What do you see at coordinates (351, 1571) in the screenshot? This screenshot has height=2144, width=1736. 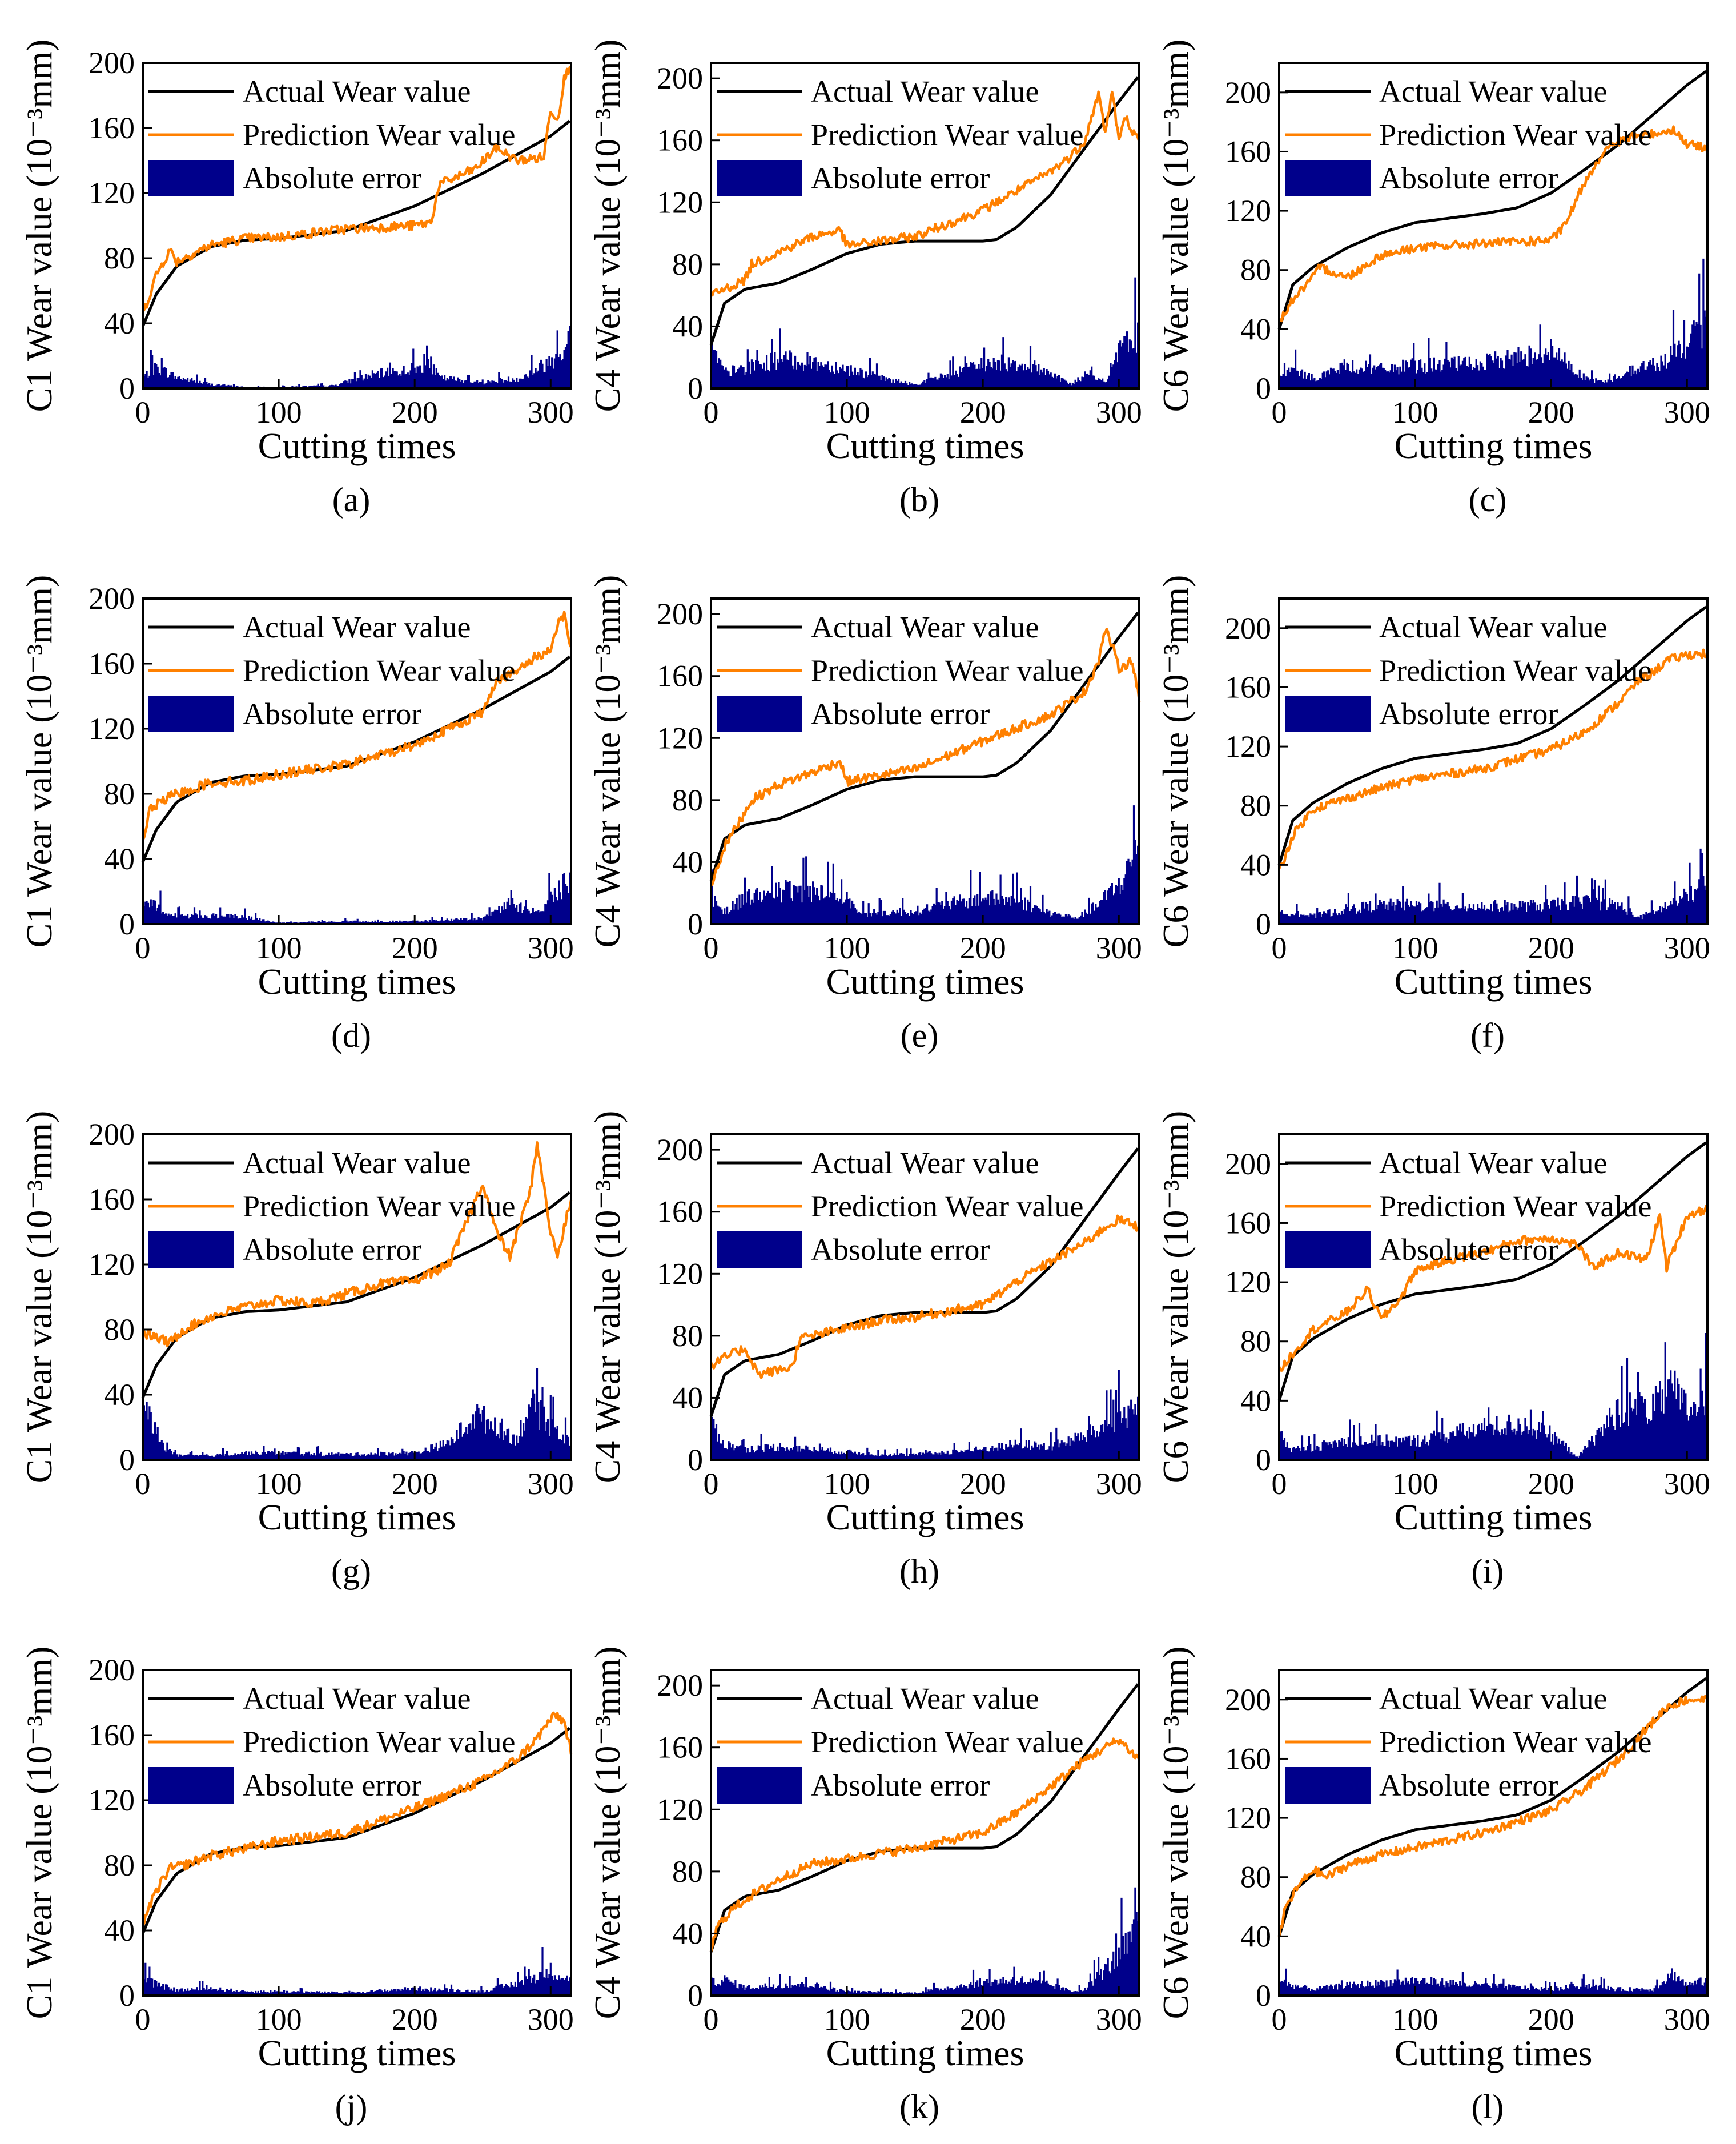 I see `panel-caption: (g)` at bounding box center [351, 1571].